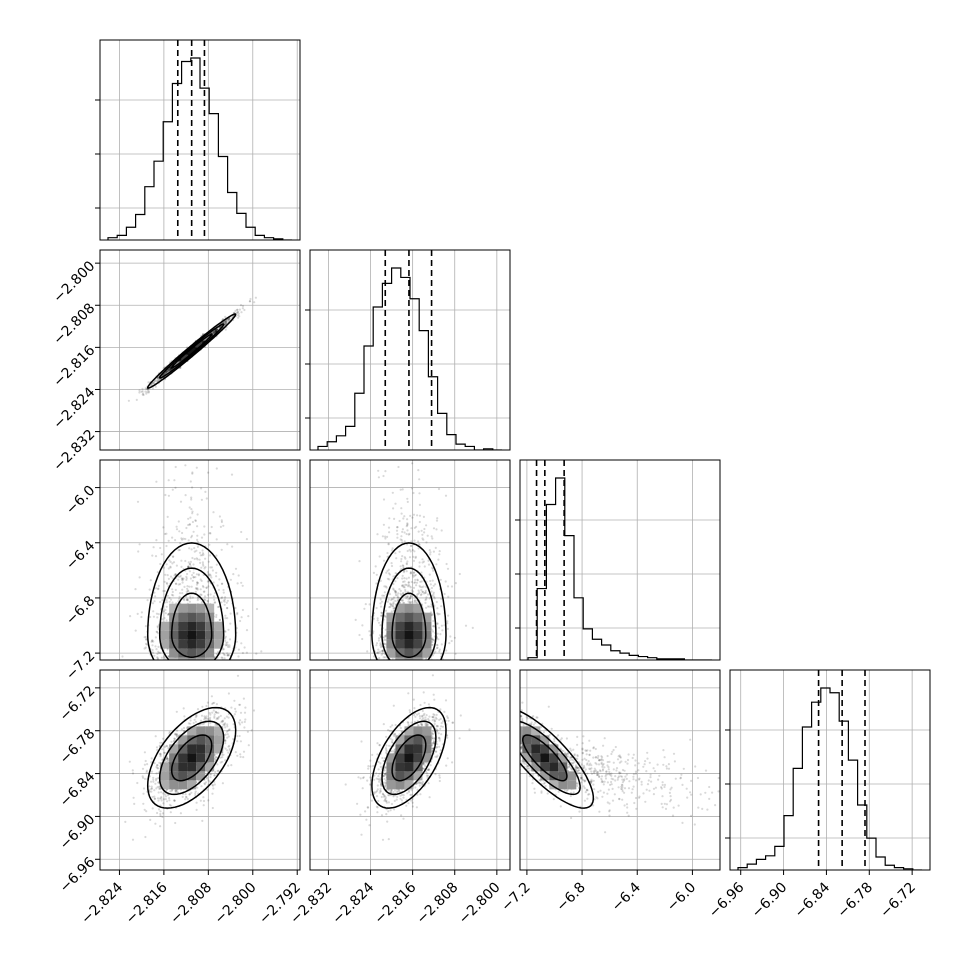  I want to click on histogram-step, so click(199, 148).